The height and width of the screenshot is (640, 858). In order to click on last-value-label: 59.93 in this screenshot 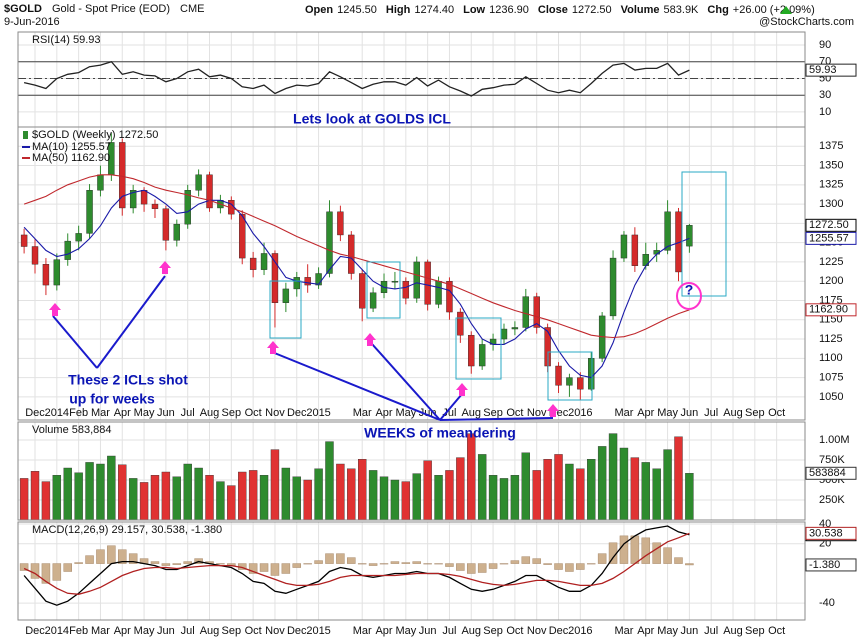, I will do `click(823, 70)`.